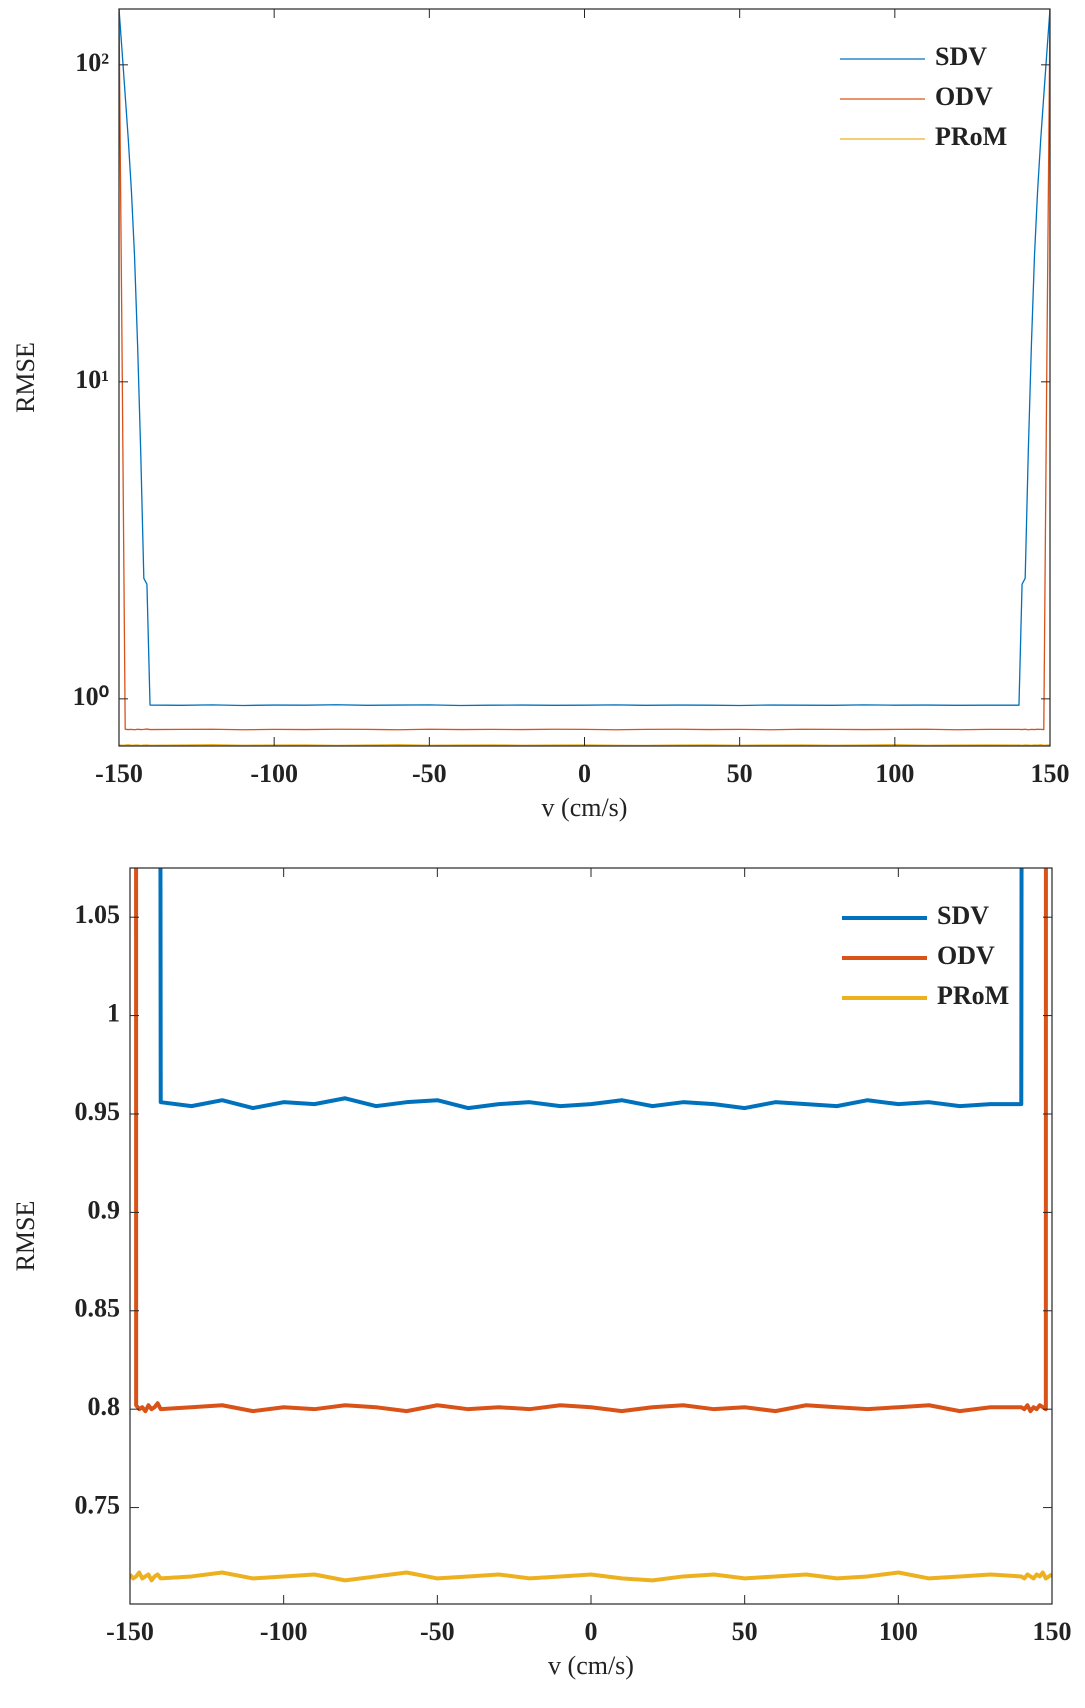 The width and height of the screenshot is (1085, 1708). I want to click on y-tick-label: 0.95, so click(98, 1111).